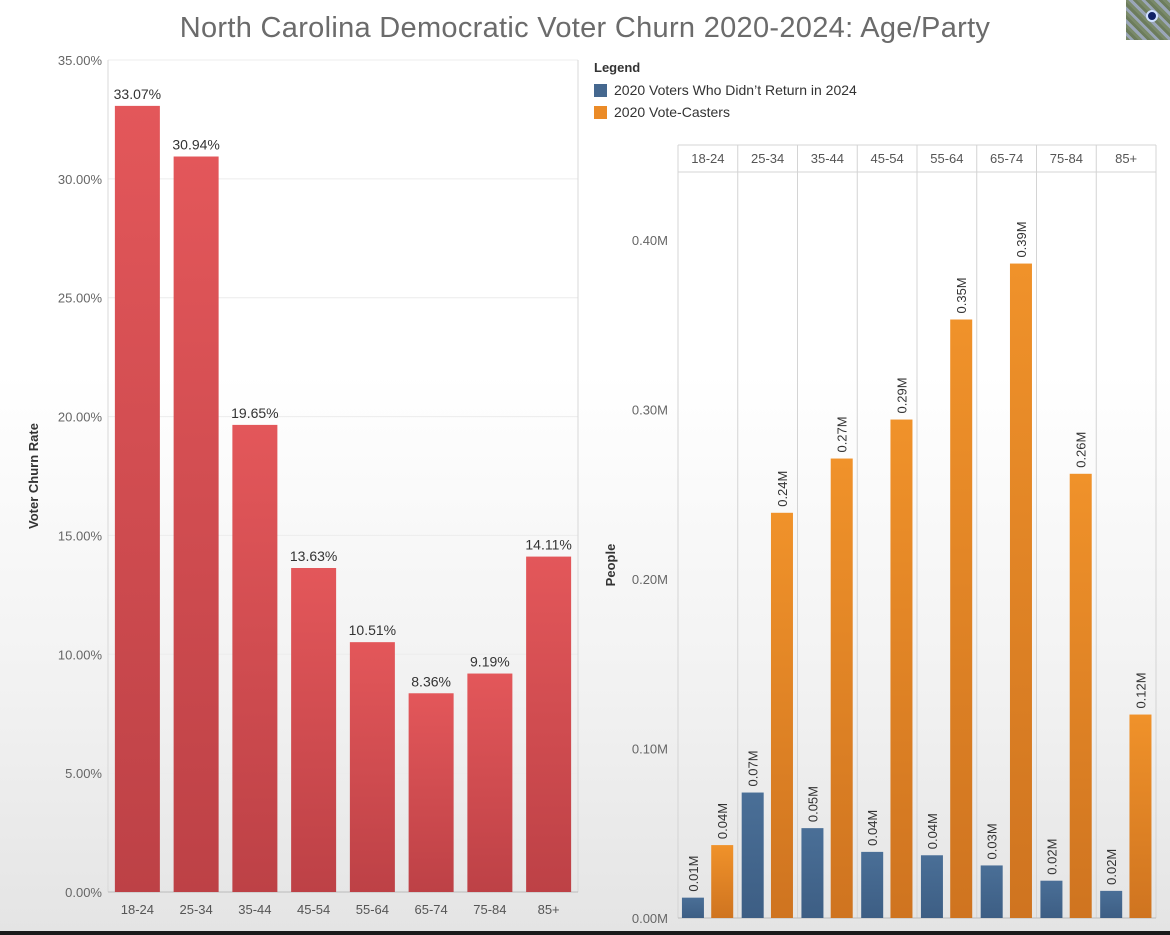 This screenshot has height=935, width=1170. What do you see at coordinates (1021, 239) in the screenshot?
I see `right-bar-value-label: 0.39M` at bounding box center [1021, 239].